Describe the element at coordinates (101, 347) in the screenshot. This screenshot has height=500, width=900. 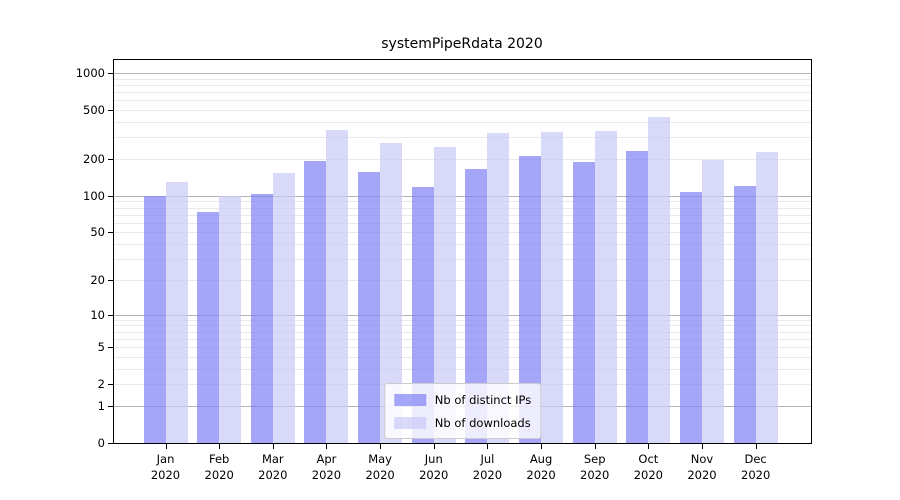
I see `y-tick-label: 5` at that location.